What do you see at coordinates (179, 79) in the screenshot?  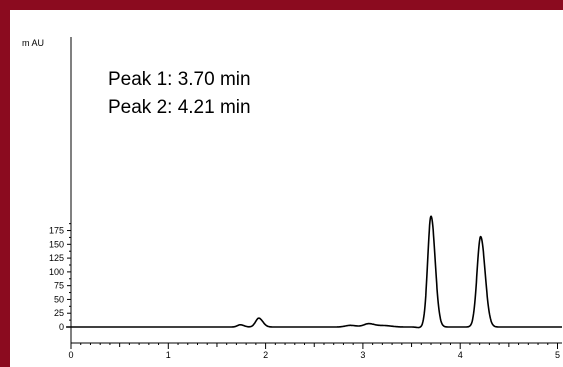 I see `annotation-peak-1: Peak 1: 3.70 min` at bounding box center [179, 79].